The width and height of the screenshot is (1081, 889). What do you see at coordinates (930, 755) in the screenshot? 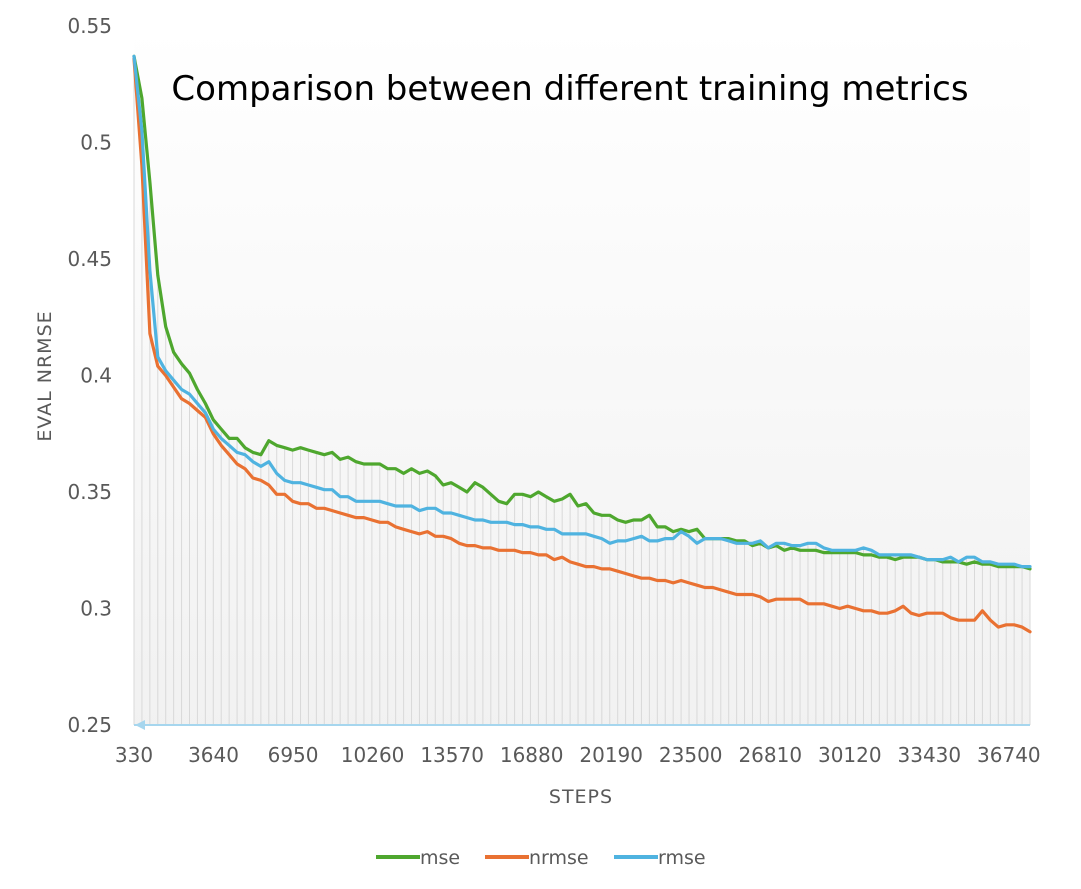
I see `x-tick-label: 33430` at bounding box center [930, 755].